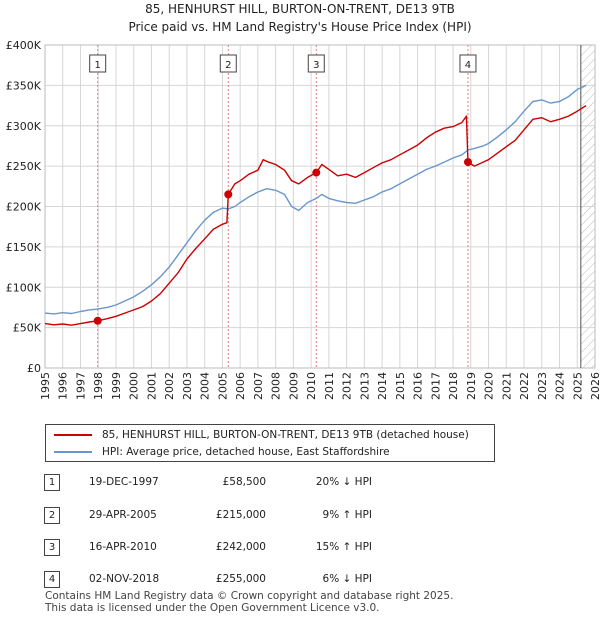 The width and height of the screenshot is (600, 620). Describe the element at coordinates (205, 386) in the screenshot. I see `x-tick-label: 2004` at that location.